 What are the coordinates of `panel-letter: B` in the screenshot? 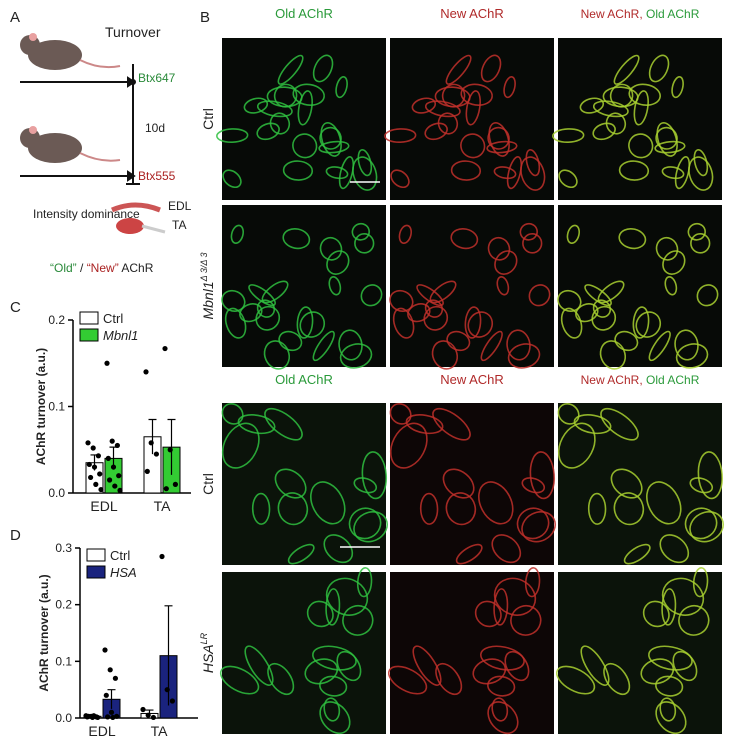 It's located at (205, 17).